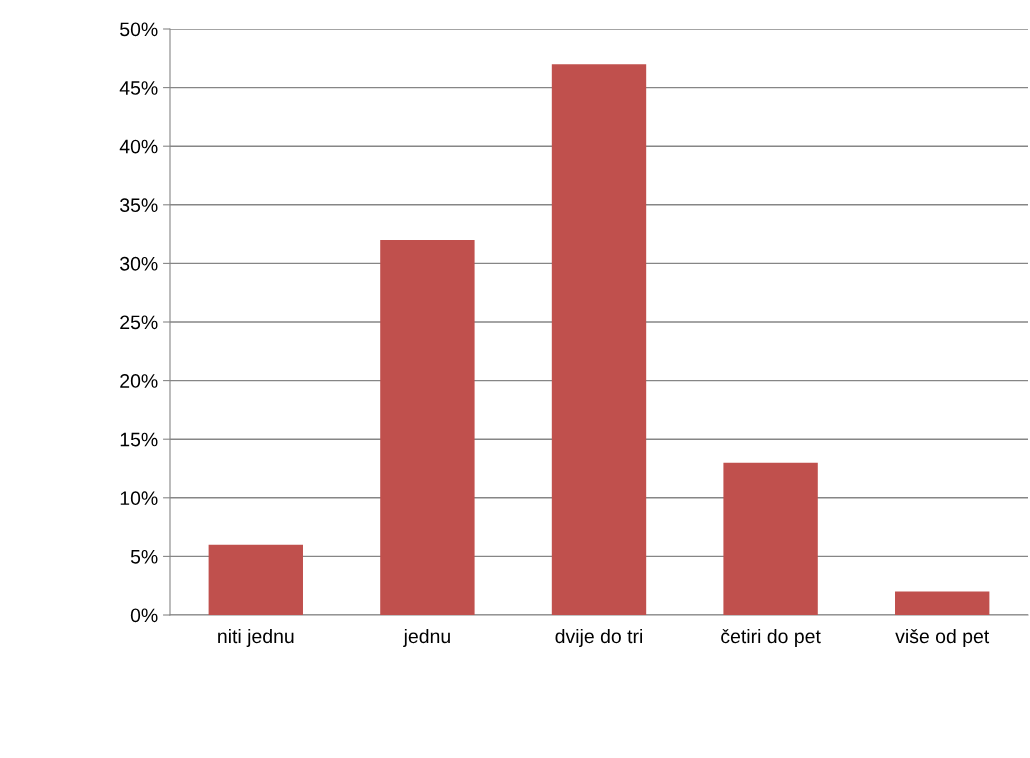  Describe the element at coordinates (771, 638) in the screenshot. I see `x-tick-label: četiri do pet` at that location.